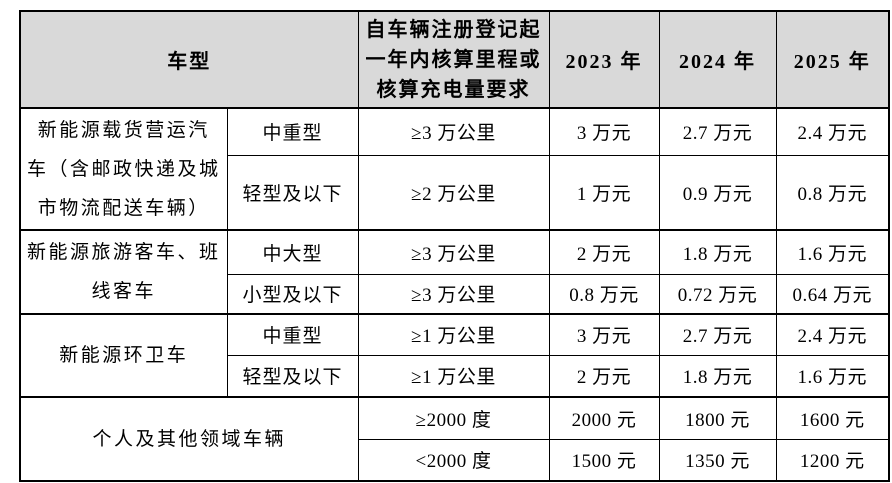 Image resolution: width=892 pixels, height=483 pixels. Describe the element at coordinates (832, 59) in the screenshot. I see `year-2025-header-cell: 2025 年` at that location.